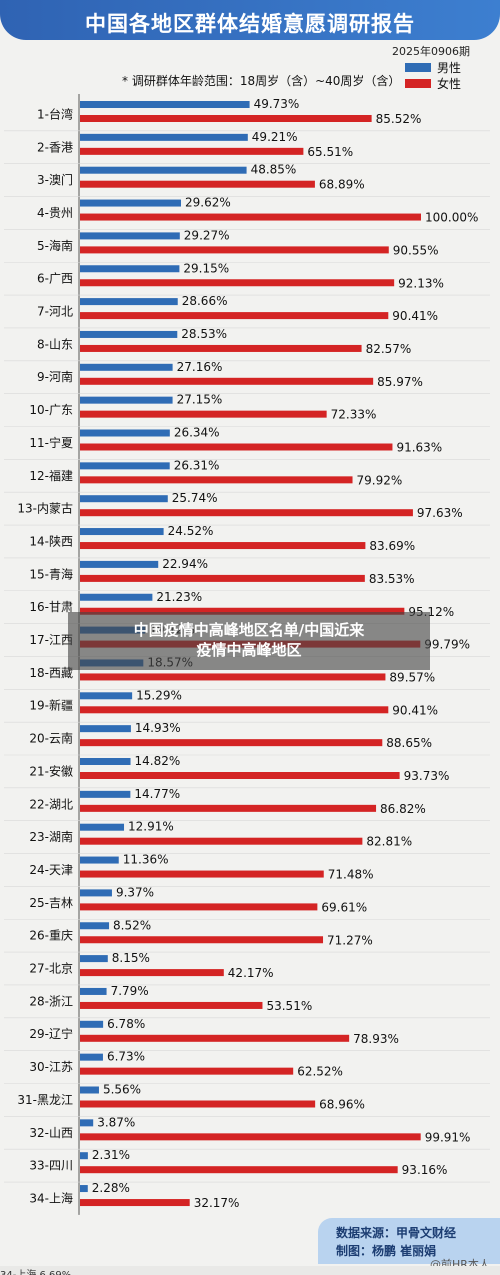 This screenshot has height=1275, width=500. I want to click on male-value-label: 26.34%, so click(197, 433).